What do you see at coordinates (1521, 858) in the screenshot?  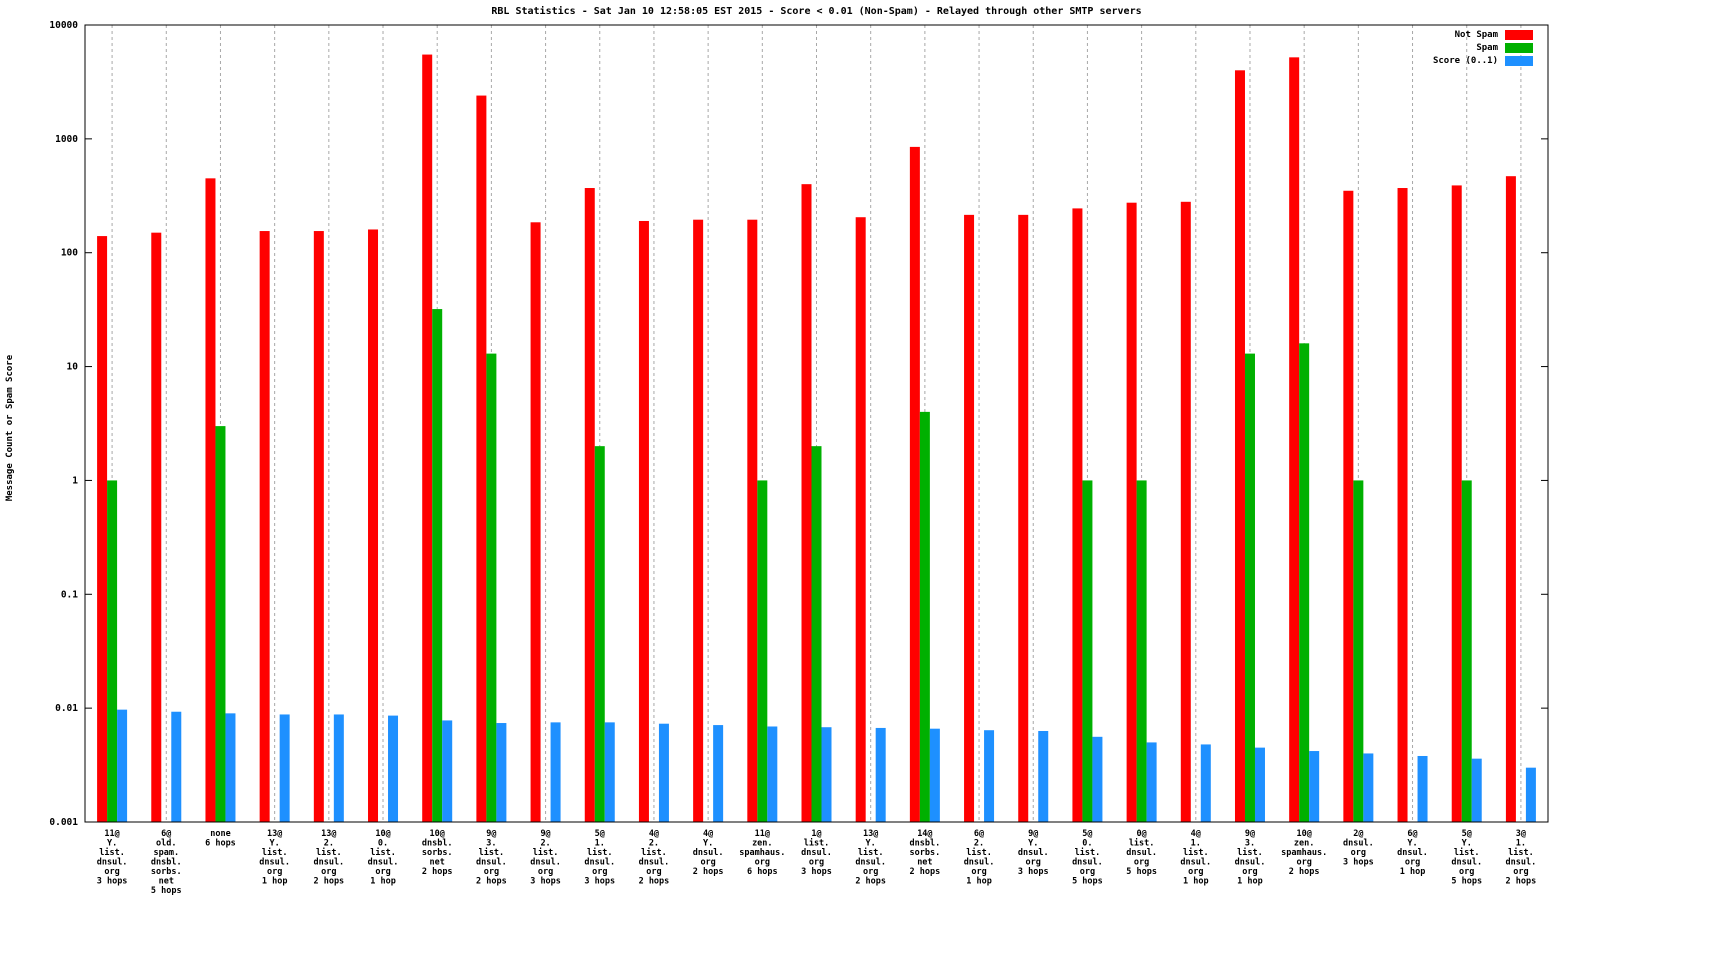 I see `x-category-label: 3@ 1. list. dnsul. org 2 hops` at bounding box center [1521, 858].